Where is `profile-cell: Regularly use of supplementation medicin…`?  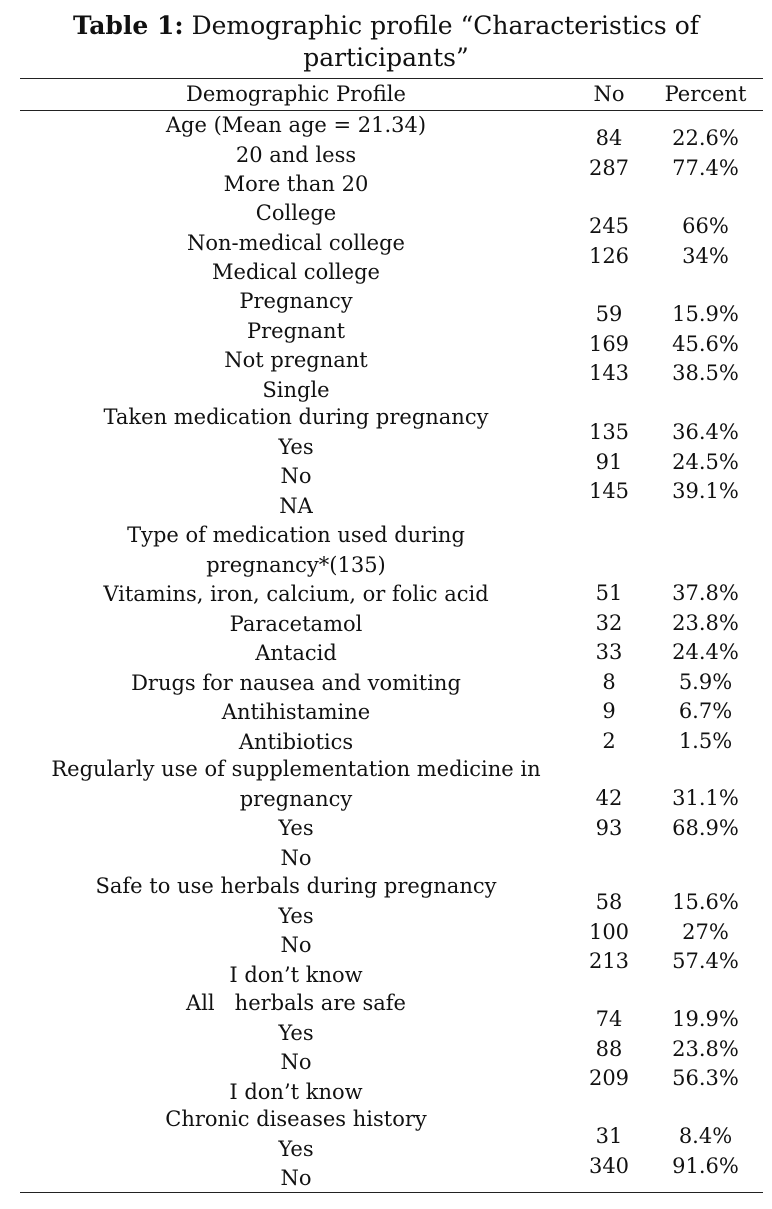
profile-cell: Regularly use of supplementation medicin… is located at coordinates (296, 814).